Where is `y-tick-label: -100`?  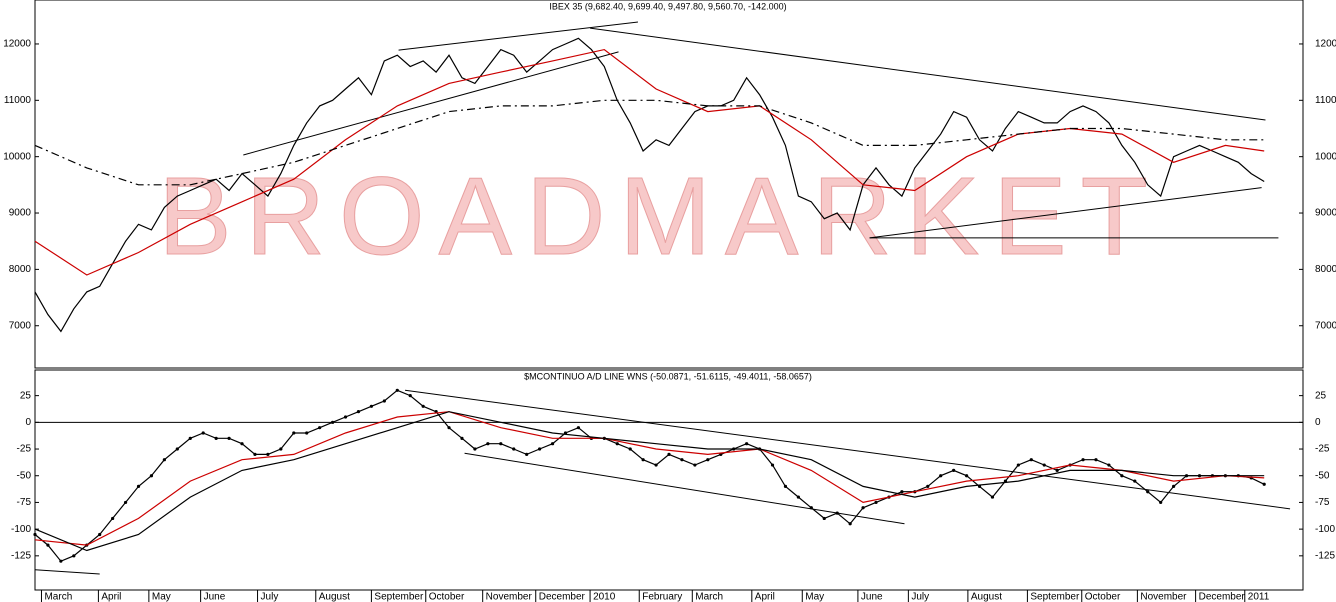
y-tick-label: -100 is located at coordinates (1325, 529).